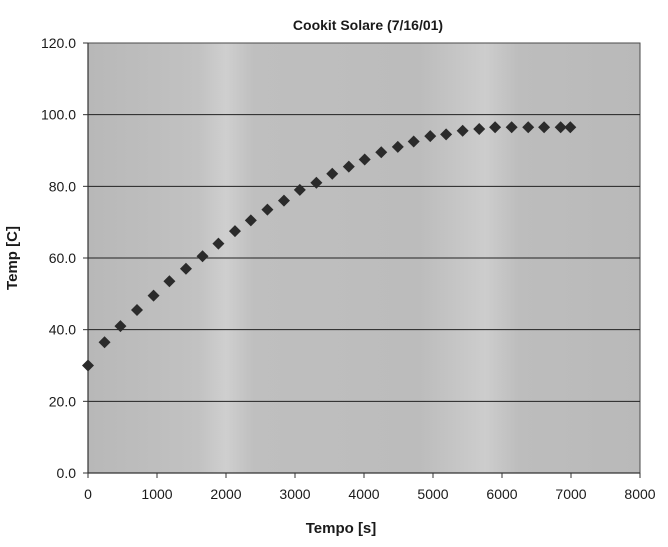  Describe the element at coordinates (156, 494) in the screenshot. I see `x-tick-label-1: 1000` at that location.